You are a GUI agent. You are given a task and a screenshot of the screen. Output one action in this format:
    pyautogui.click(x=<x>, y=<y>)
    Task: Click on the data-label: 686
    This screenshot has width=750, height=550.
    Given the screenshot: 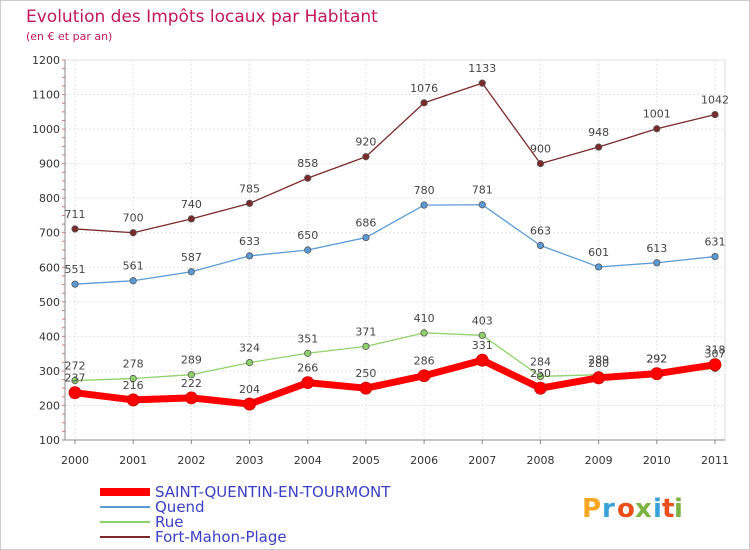 What is the action you would take?
    pyautogui.click(x=365, y=223)
    